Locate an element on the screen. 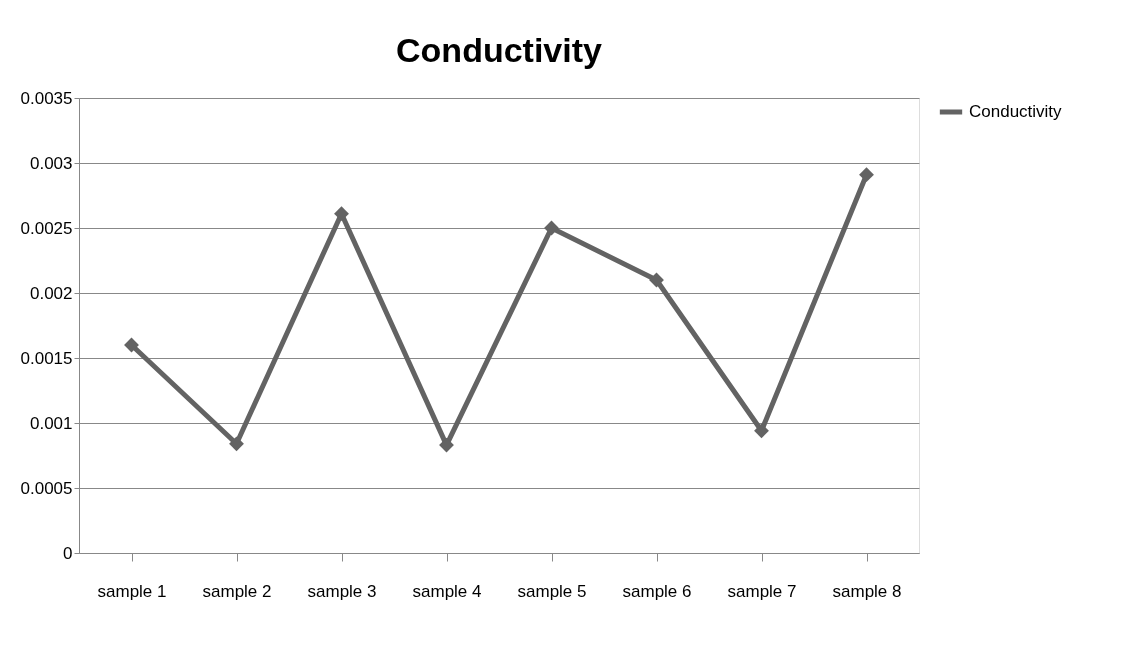 The height and width of the screenshot is (660, 1126). x-tick-label: sample 2 is located at coordinates (237, 591).